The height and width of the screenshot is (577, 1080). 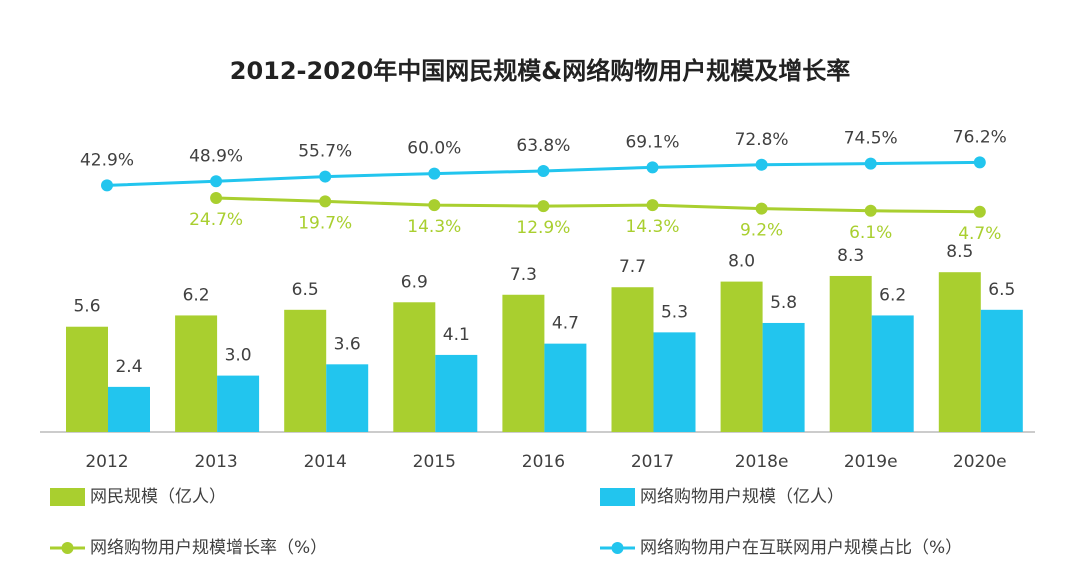 I want to click on legend-label: 网络购物用户在互联网用户规模占比（%）, so click(x=801, y=548).